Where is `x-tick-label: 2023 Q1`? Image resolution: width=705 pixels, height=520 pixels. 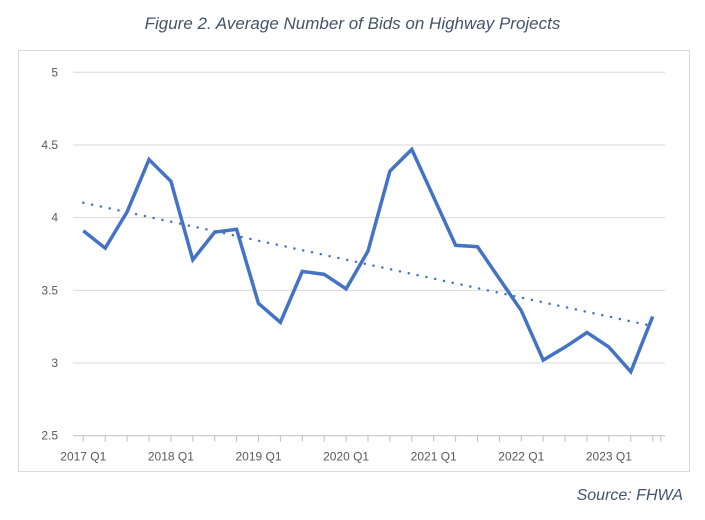 x-tick-label: 2023 Q1 is located at coordinates (609, 457).